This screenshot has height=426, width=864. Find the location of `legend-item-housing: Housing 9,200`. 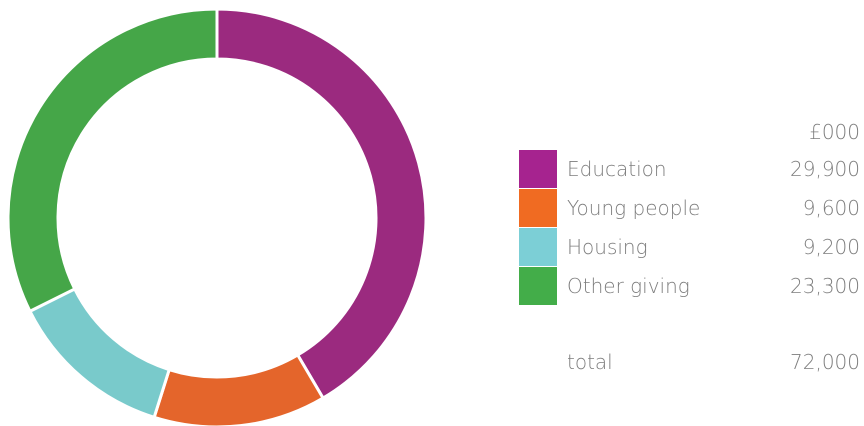

legend-item-housing: Housing 9,200 is located at coordinates (689, 247).